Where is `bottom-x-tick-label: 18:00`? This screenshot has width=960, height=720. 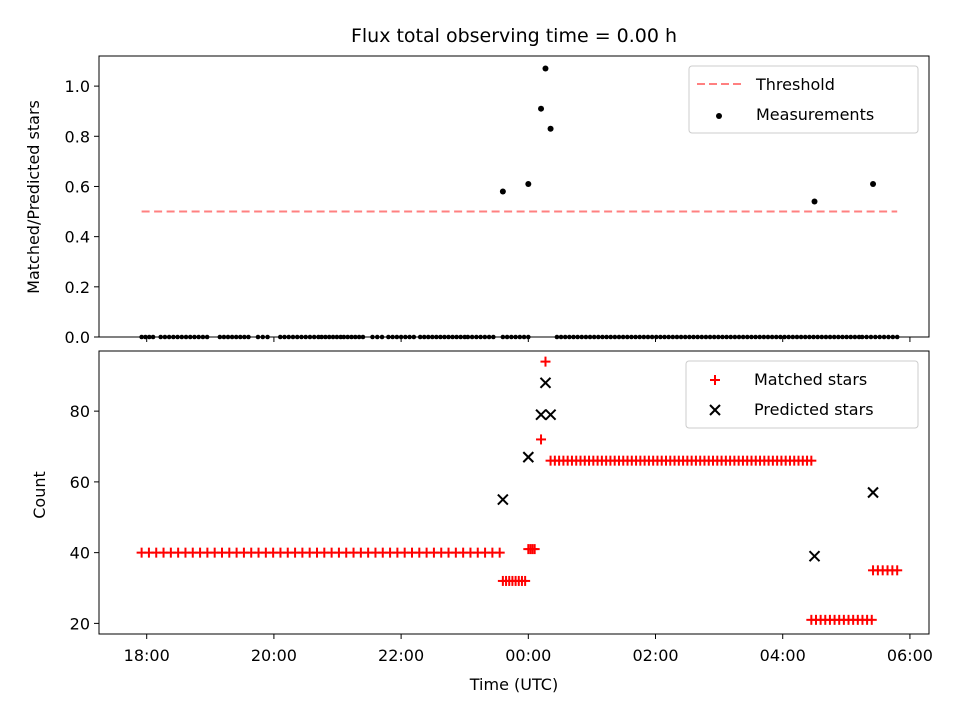
bottom-x-tick-label: 18:00 is located at coordinates (147, 655).